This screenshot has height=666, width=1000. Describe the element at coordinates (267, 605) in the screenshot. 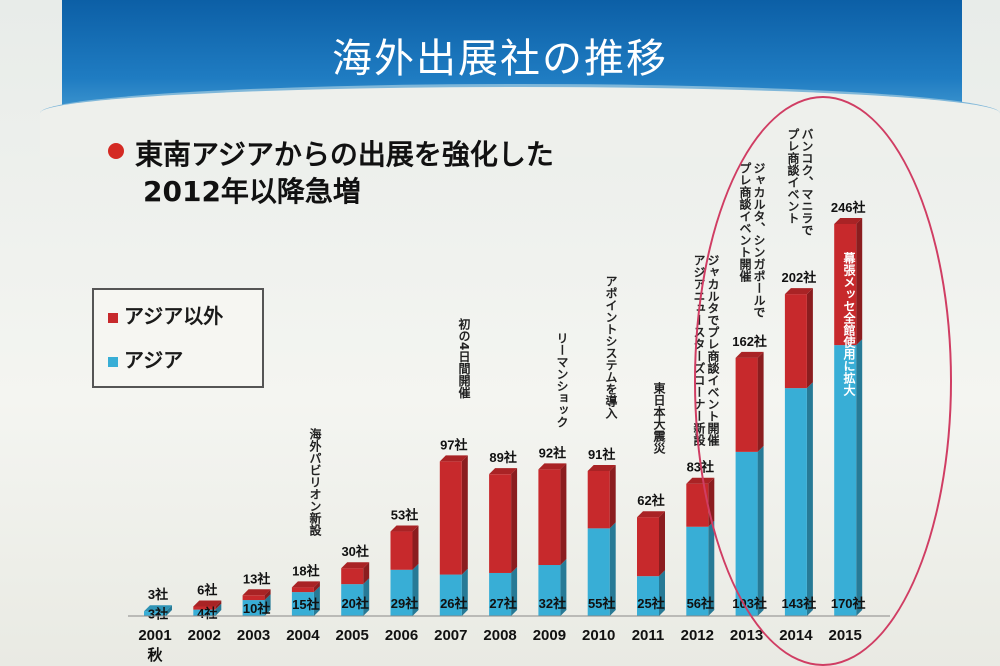

I see `bar-asia-2003-side` at that location.